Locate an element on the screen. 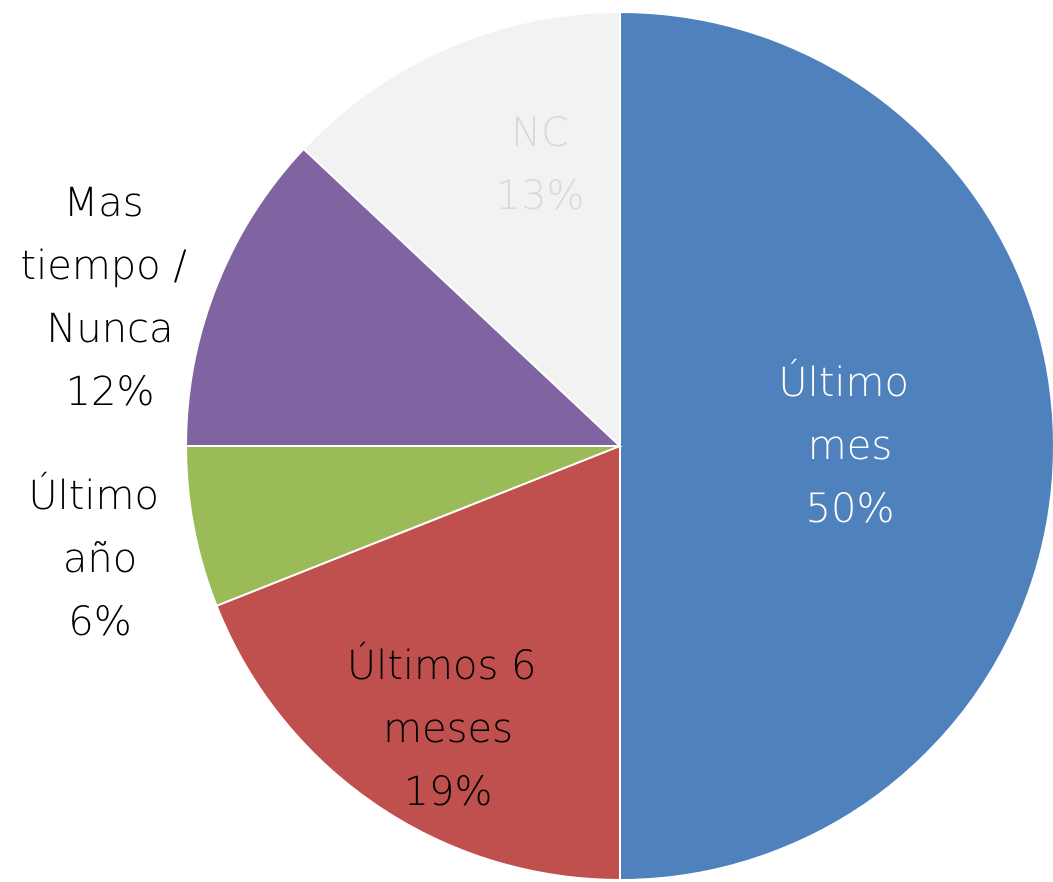 The width and height of the screenshot is (1053, 882). slice-label: Último mes is located at coordinates (849, 413).